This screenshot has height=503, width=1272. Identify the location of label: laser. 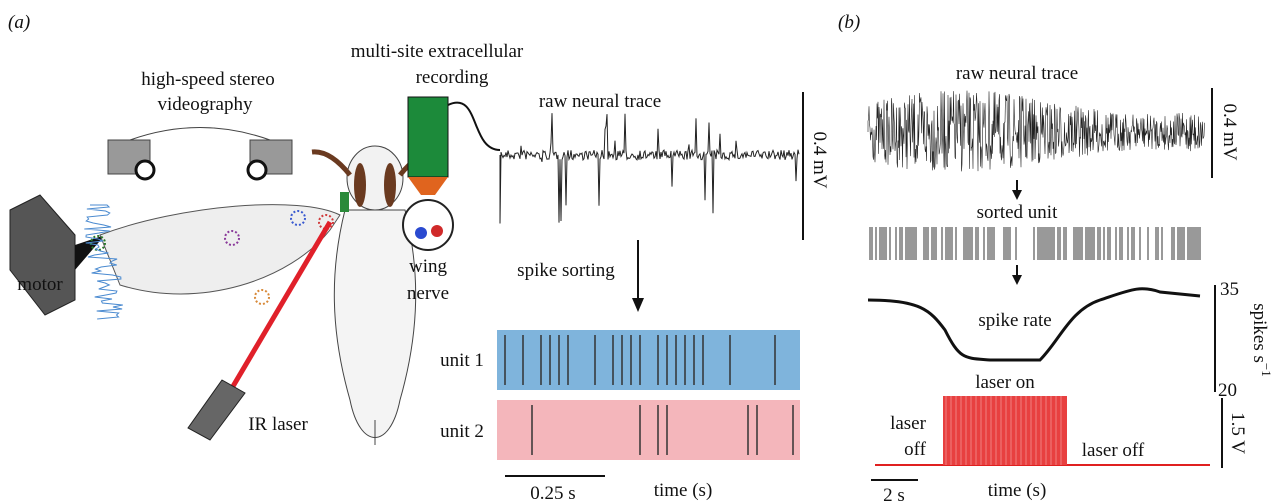
(908, 423).